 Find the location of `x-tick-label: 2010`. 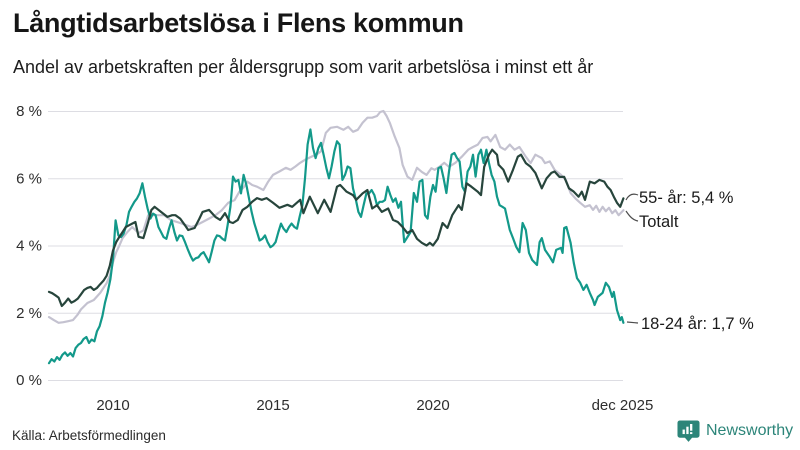

x-tick-label: 2010 is located at coordinates (112, 405).